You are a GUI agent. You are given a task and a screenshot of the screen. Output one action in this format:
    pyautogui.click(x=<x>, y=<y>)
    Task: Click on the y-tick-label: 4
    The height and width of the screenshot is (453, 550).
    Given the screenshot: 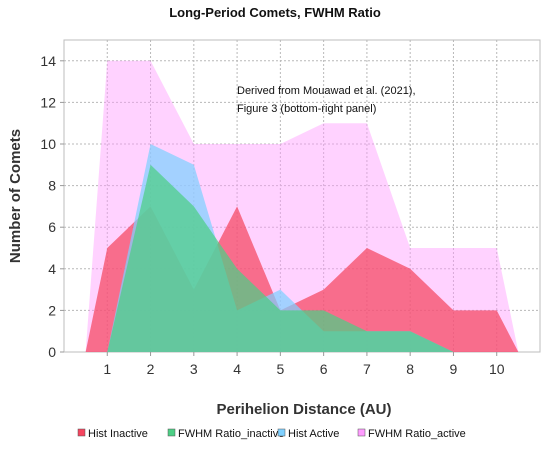 What is the action you would take?
    pyautogui.click(x=52, y=269)
    